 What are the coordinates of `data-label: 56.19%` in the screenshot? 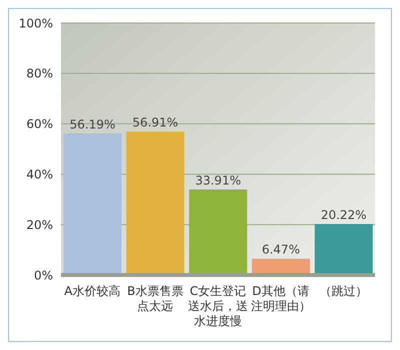 It's located at (93, 124).